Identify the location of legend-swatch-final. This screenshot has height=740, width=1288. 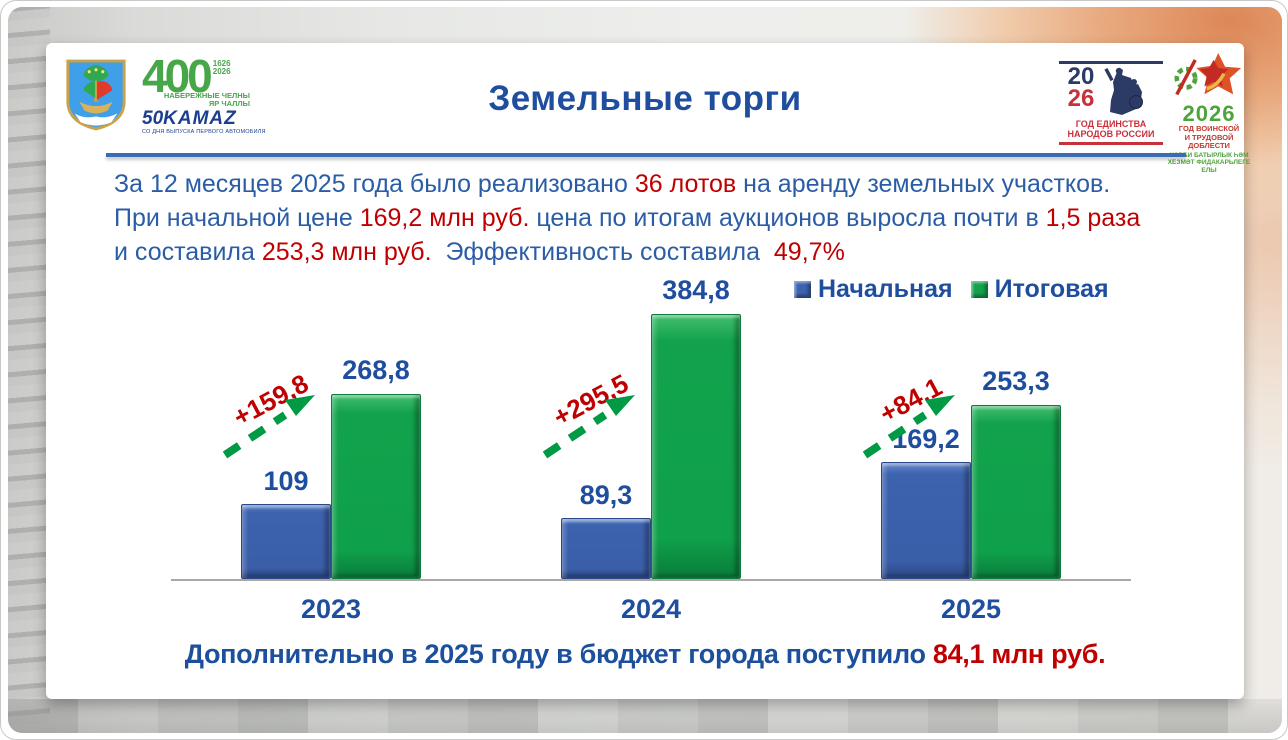
(979, 289).